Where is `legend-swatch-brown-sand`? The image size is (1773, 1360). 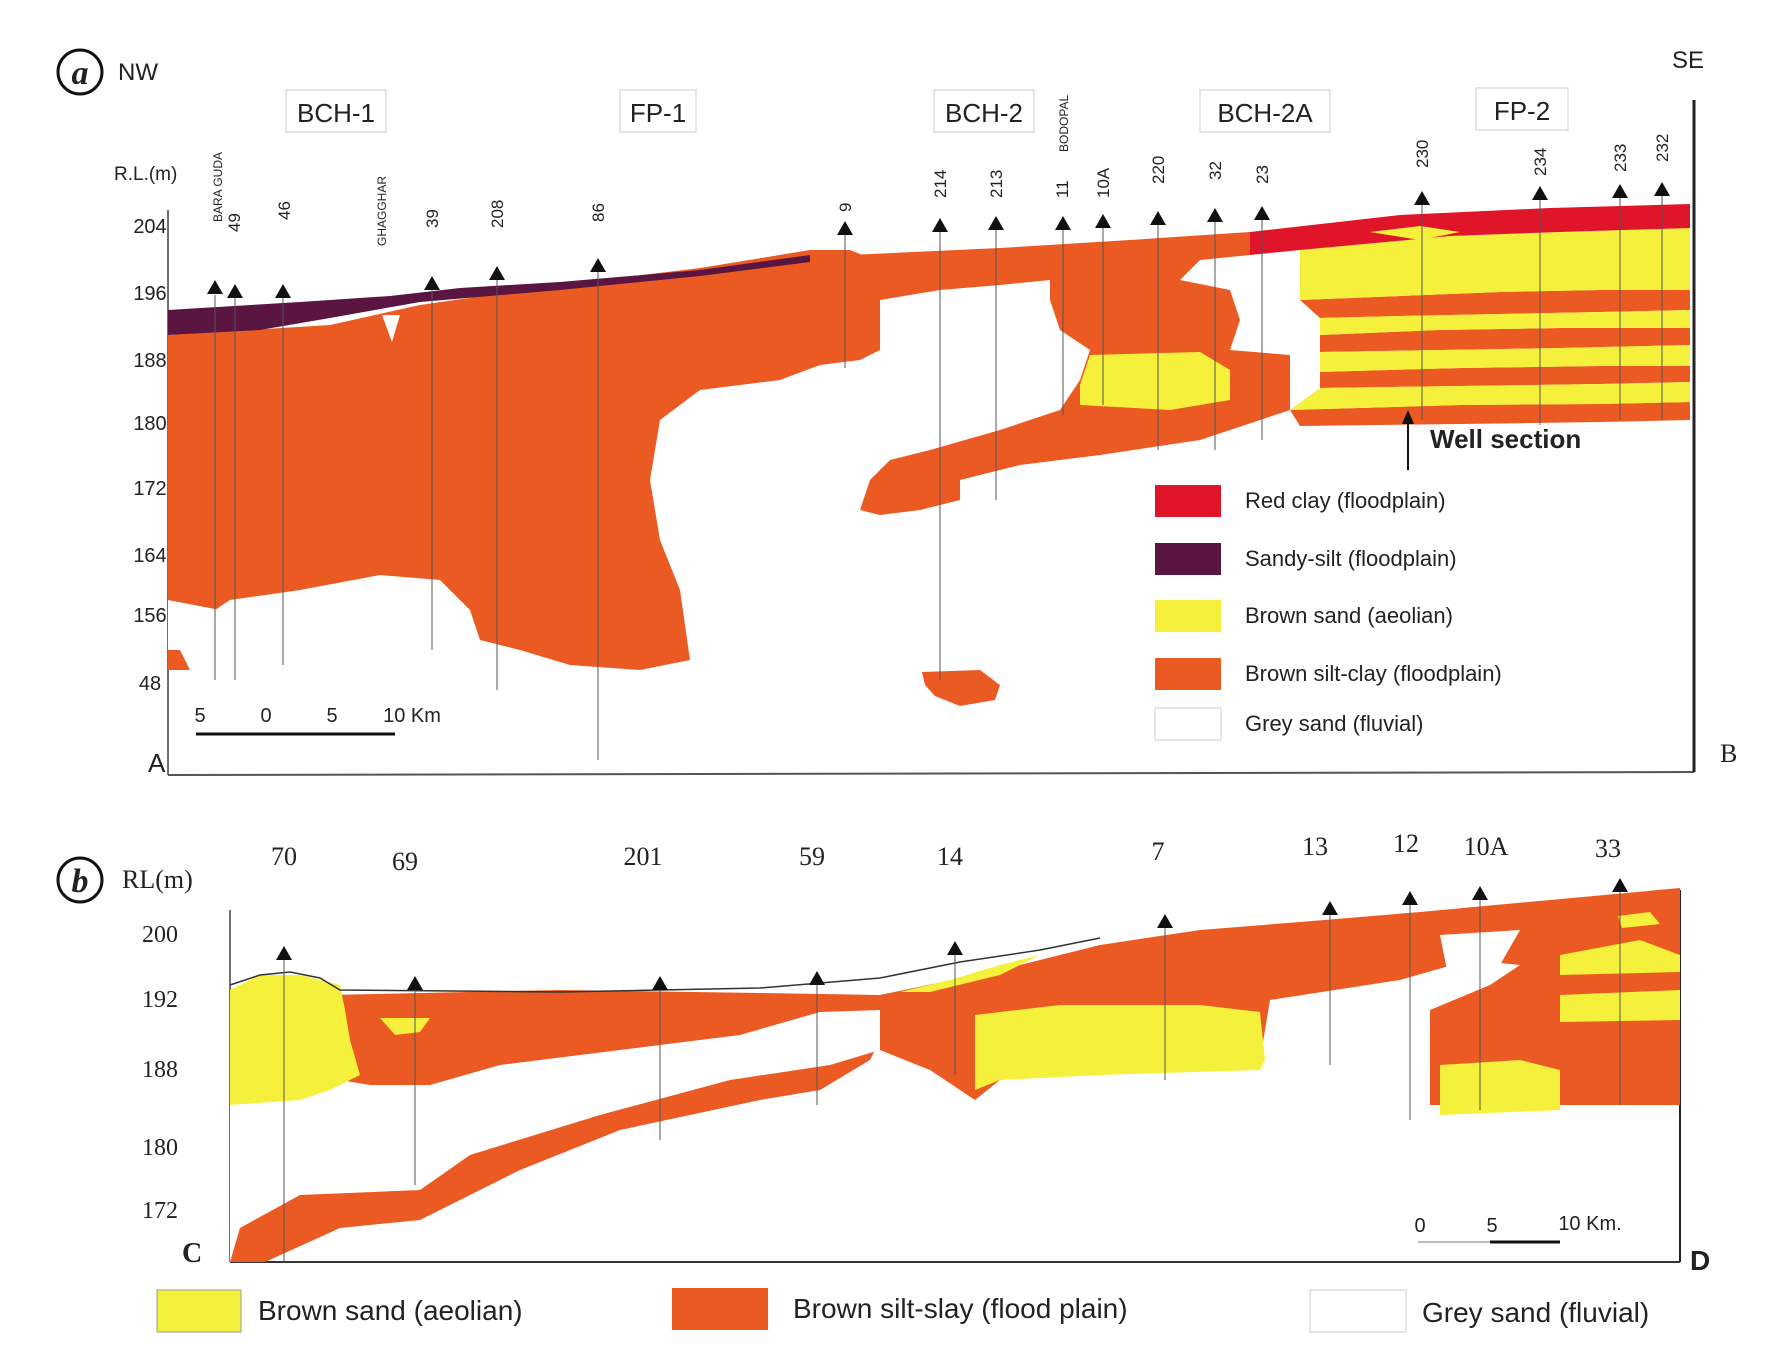 legend-swatch-brown-sand is located at coordinates (1188, 616).